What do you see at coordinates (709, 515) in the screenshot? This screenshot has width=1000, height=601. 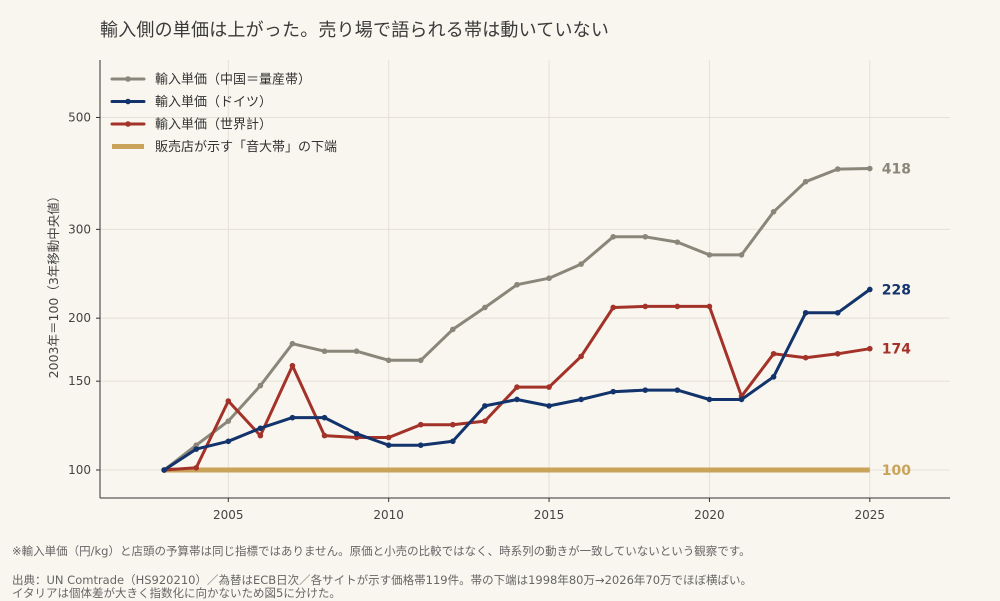 I see `x-tick-label: 2020` at bounding box center [709, 515].